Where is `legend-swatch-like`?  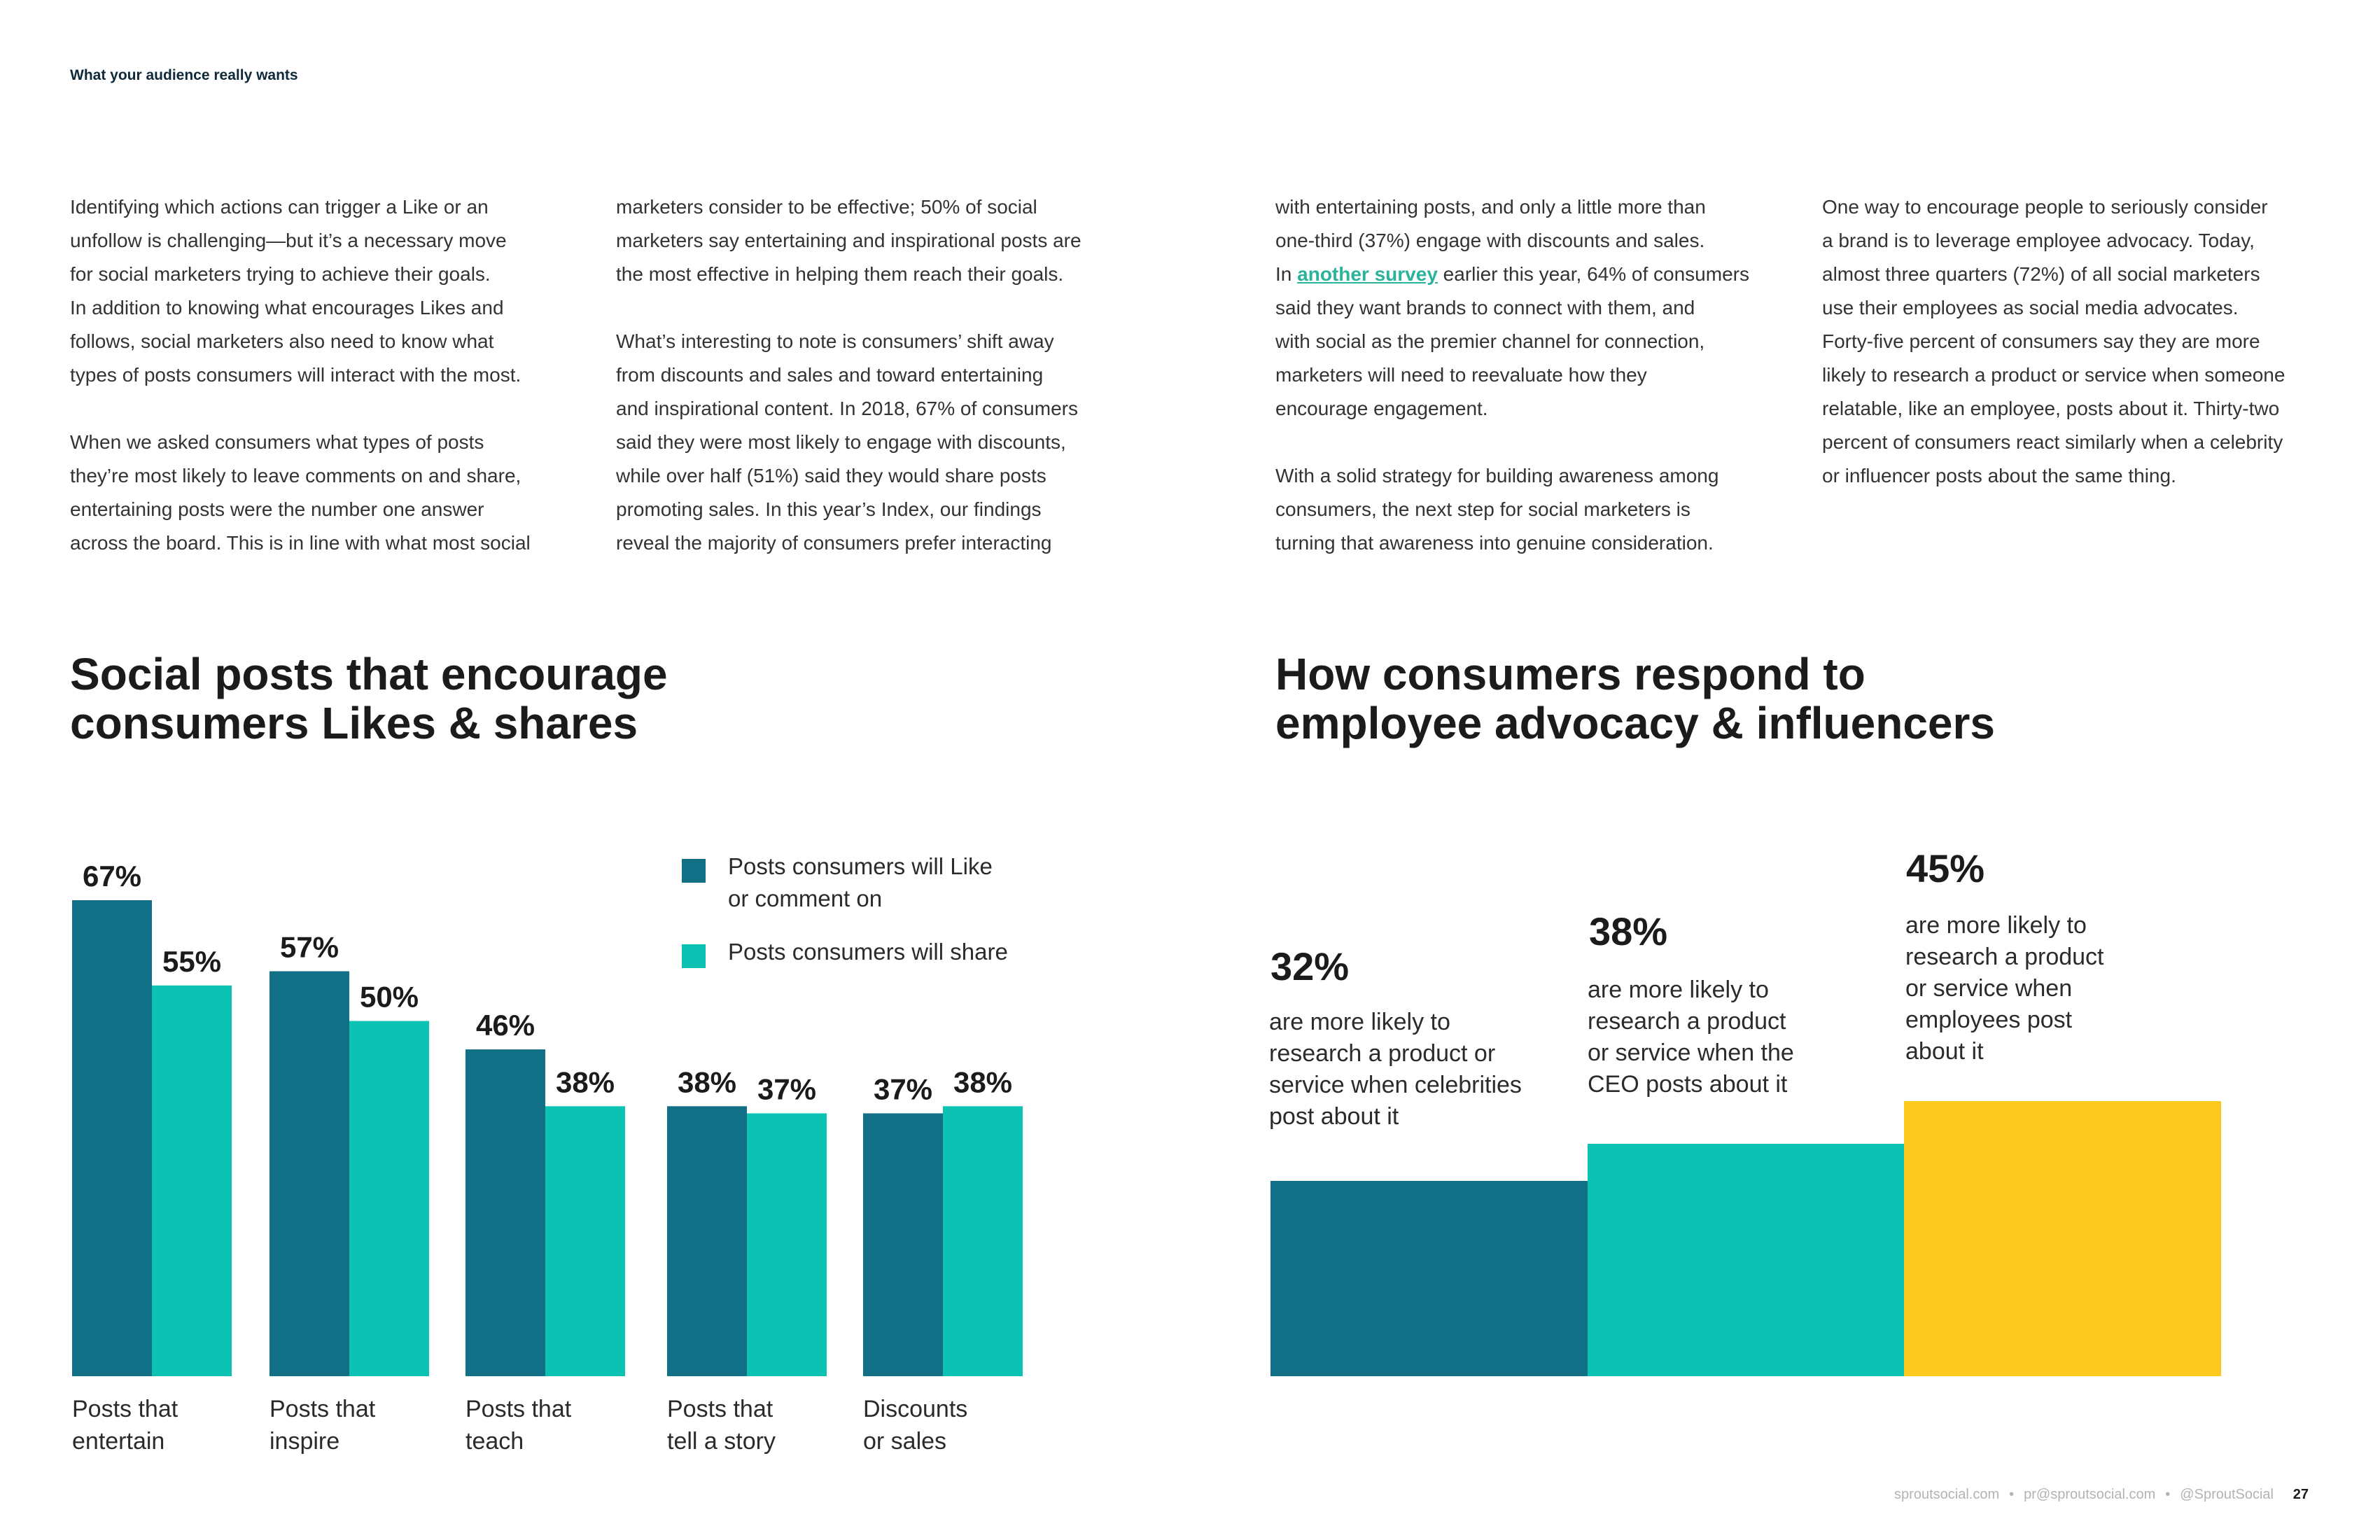 legend-swatch-like is located at coordinates (694, 871).